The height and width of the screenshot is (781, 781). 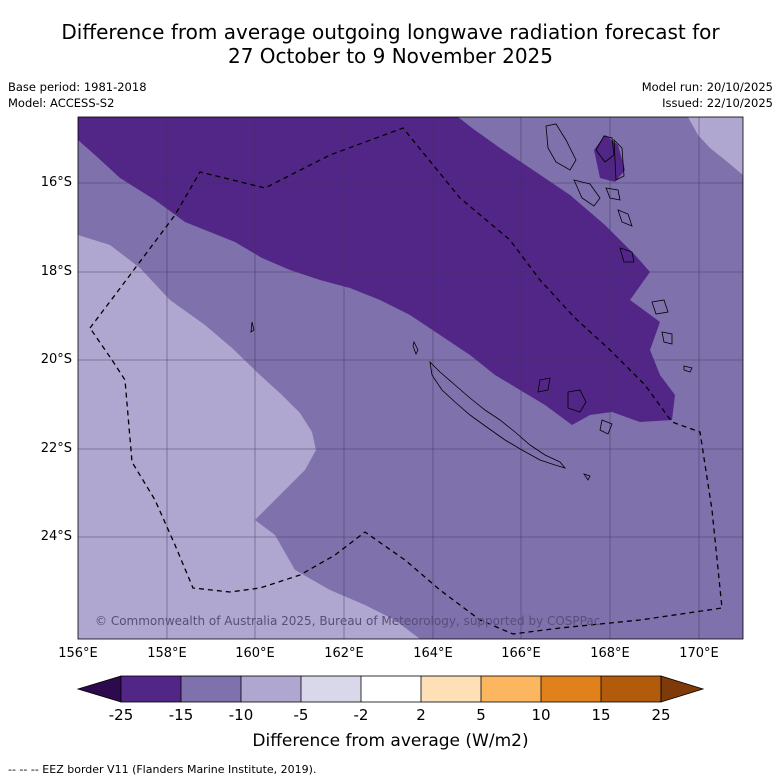 I want to click on lat-label-20s: 20°S, so click(x=56, y=359).